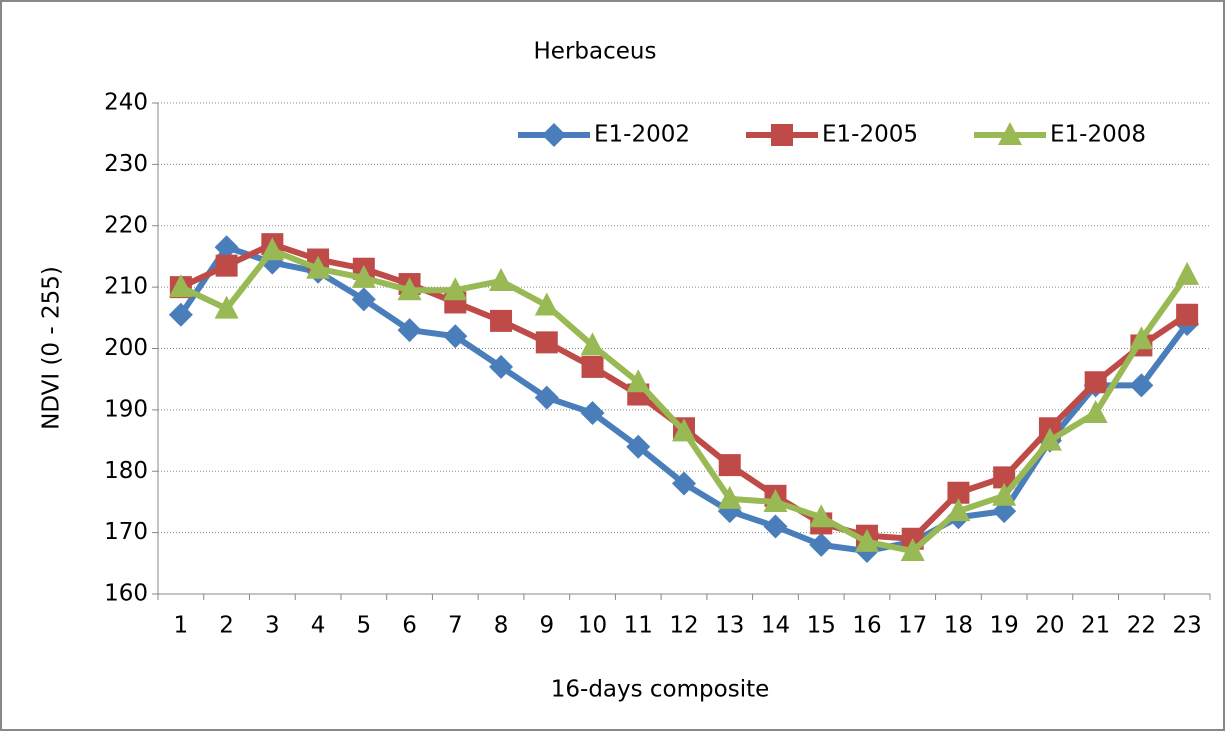  What do you see at coordinates (595, 52) in the screenshot?
I see `chart-title: Herbaceus` at bounding box center [595, 52].